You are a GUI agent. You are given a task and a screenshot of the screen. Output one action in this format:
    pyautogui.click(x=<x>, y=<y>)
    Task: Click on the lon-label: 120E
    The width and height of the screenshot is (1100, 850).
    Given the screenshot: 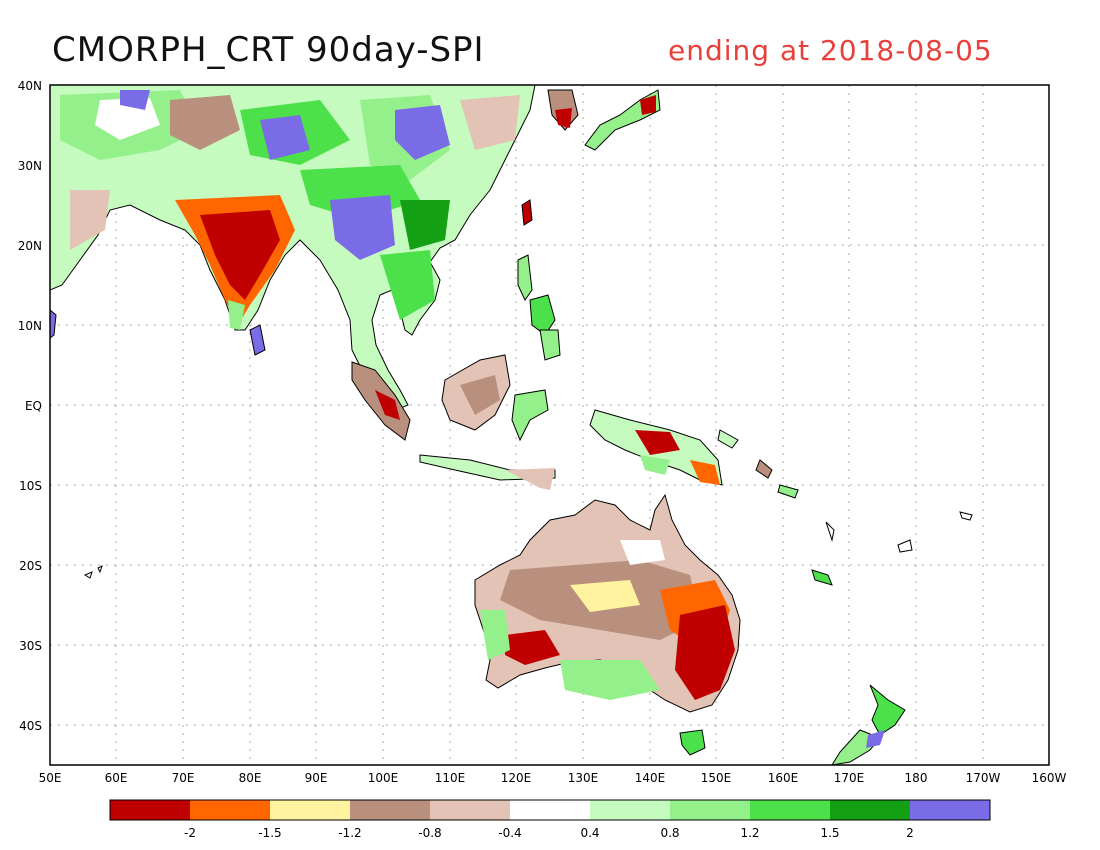 What is the action you would take?
    pyautogui.click(x=516, y=778)
    